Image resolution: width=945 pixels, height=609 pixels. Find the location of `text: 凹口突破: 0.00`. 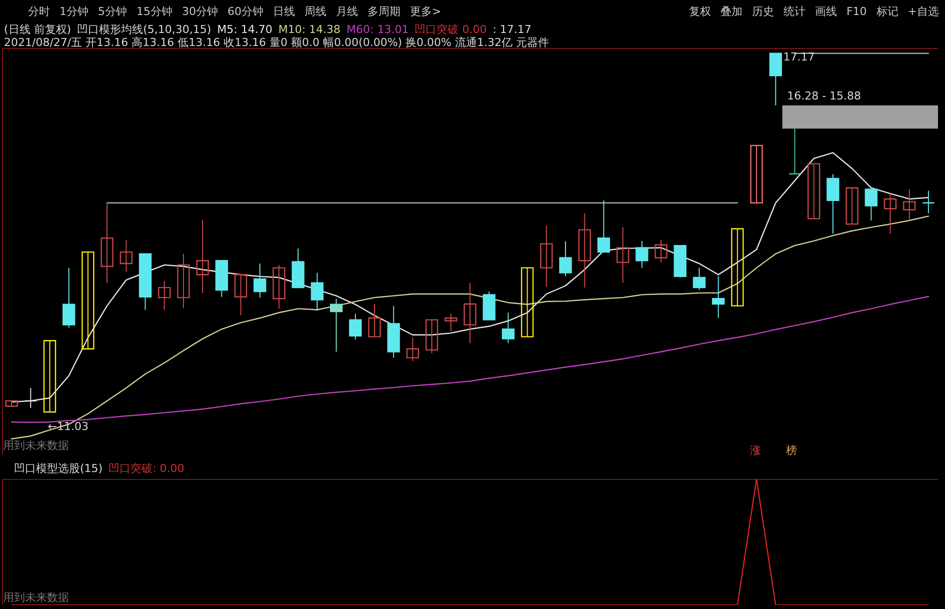

text: 凹口突破: 0.00 is located at coordinates (146, 468).